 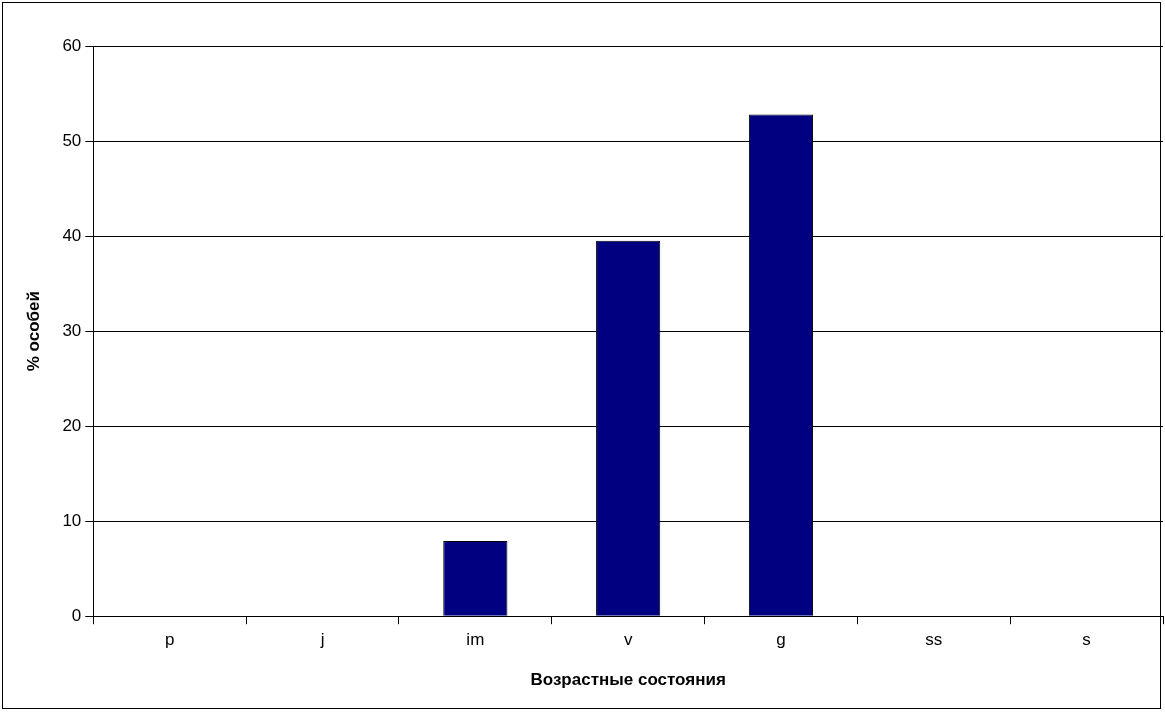 I want to click on y-tick-label: 20, so click(x=72, y=425).